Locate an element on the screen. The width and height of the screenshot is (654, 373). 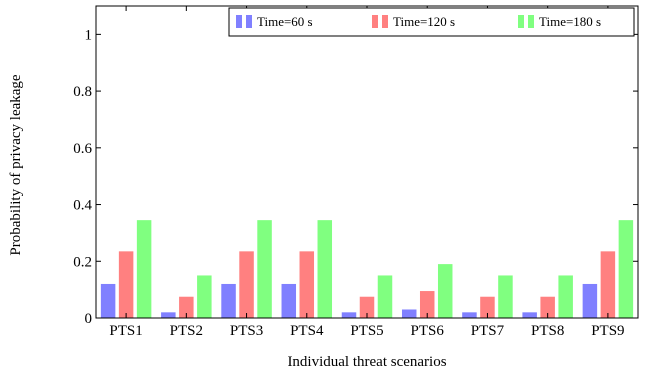
y-tick-label: 0.2 is located at coordinates (82, 262).